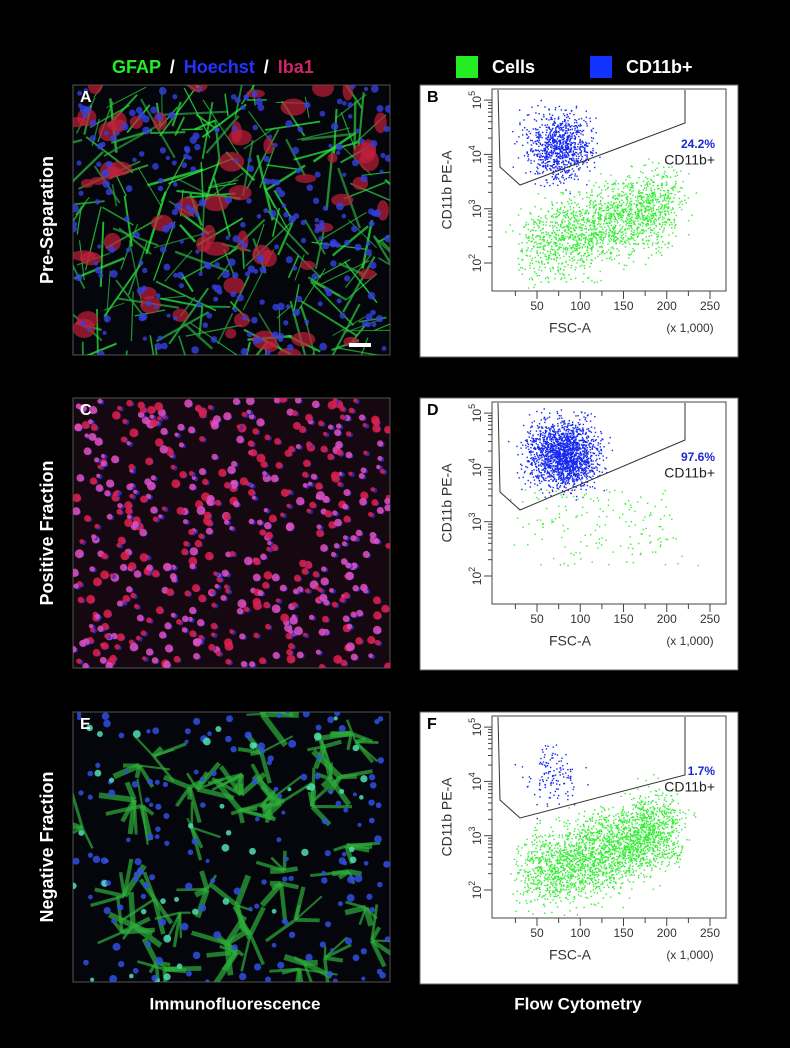 The image size is (790, 1048). Describe the element at coordinates (477, 157) in the screenshot. I see `tick-base: 10` at that location.